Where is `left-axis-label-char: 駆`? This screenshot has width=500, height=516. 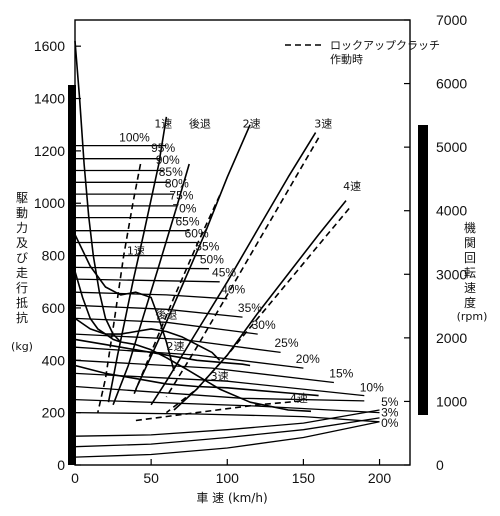 left-axis-label-char: 駆 is located at coordinates (22, 198).